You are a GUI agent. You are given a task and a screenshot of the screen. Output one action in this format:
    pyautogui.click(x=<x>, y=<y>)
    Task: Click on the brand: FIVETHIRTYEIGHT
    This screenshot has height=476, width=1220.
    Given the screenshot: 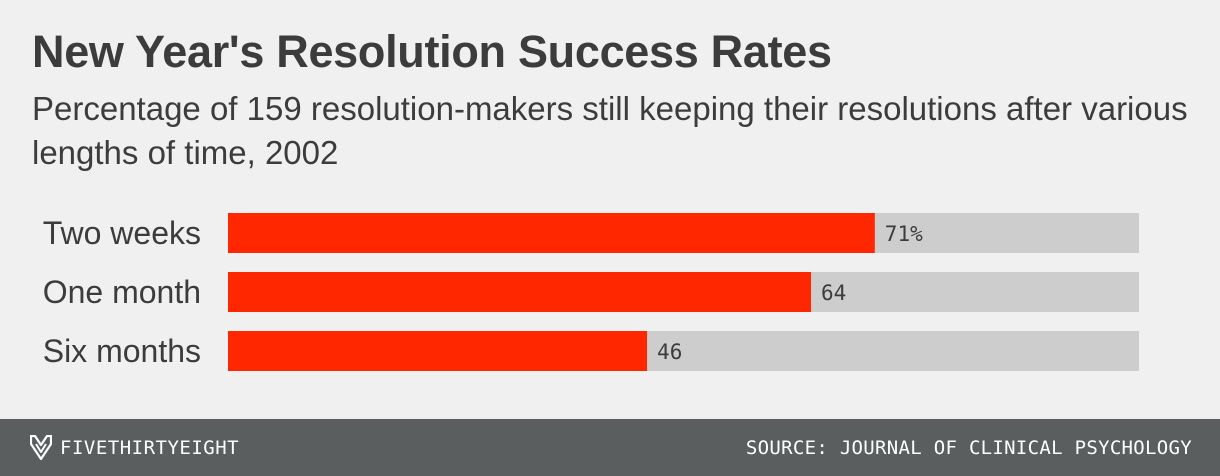 What is the action you would take?
    pyautogui.click(x=134, y=447)
    